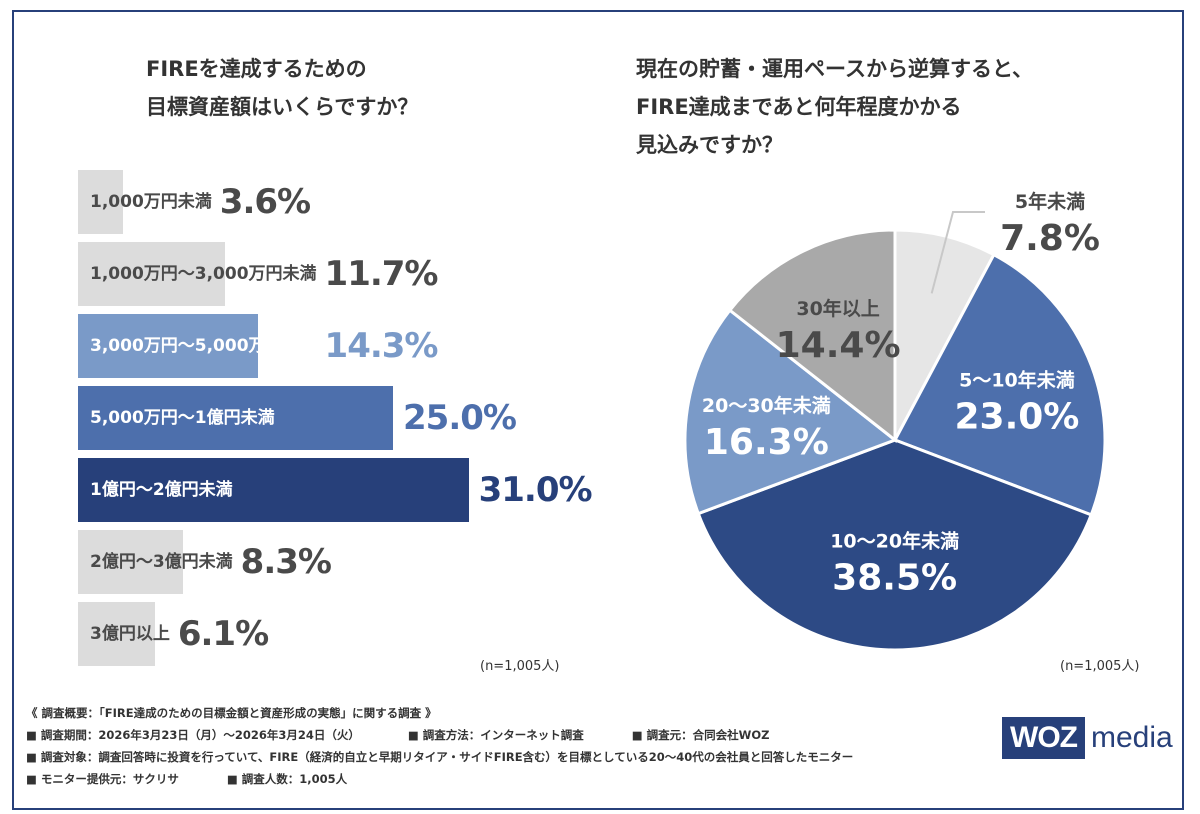 The height and width of the screenshot is (814, 1200). Describe the element at coordinates (381, 346) in the screenshot. I see `bar-value-label: 14.3%` at that location.